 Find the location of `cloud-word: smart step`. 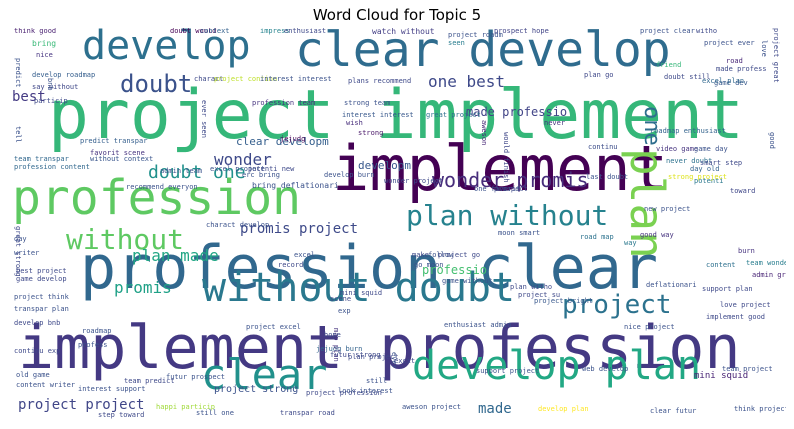

cloud-word: smart step is located at coordinates (721, 163).